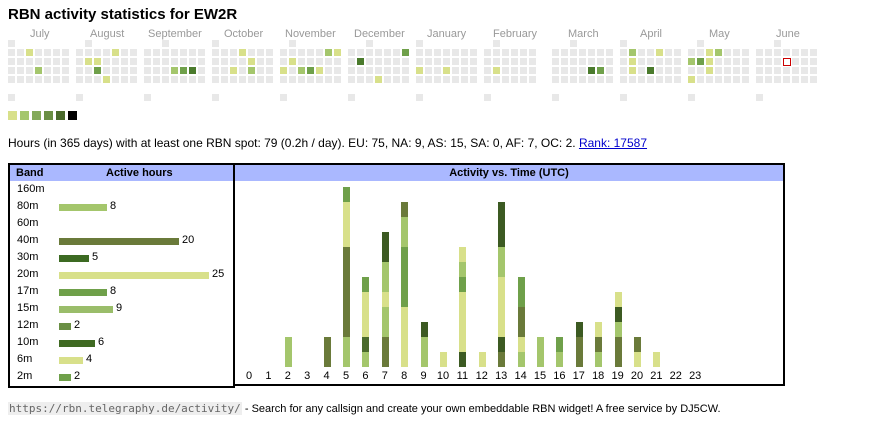 This screenshot has height=424, width=870. Describe the element at coordinates (719, 34) in the screenshot. I see `month-label: May` at that location.